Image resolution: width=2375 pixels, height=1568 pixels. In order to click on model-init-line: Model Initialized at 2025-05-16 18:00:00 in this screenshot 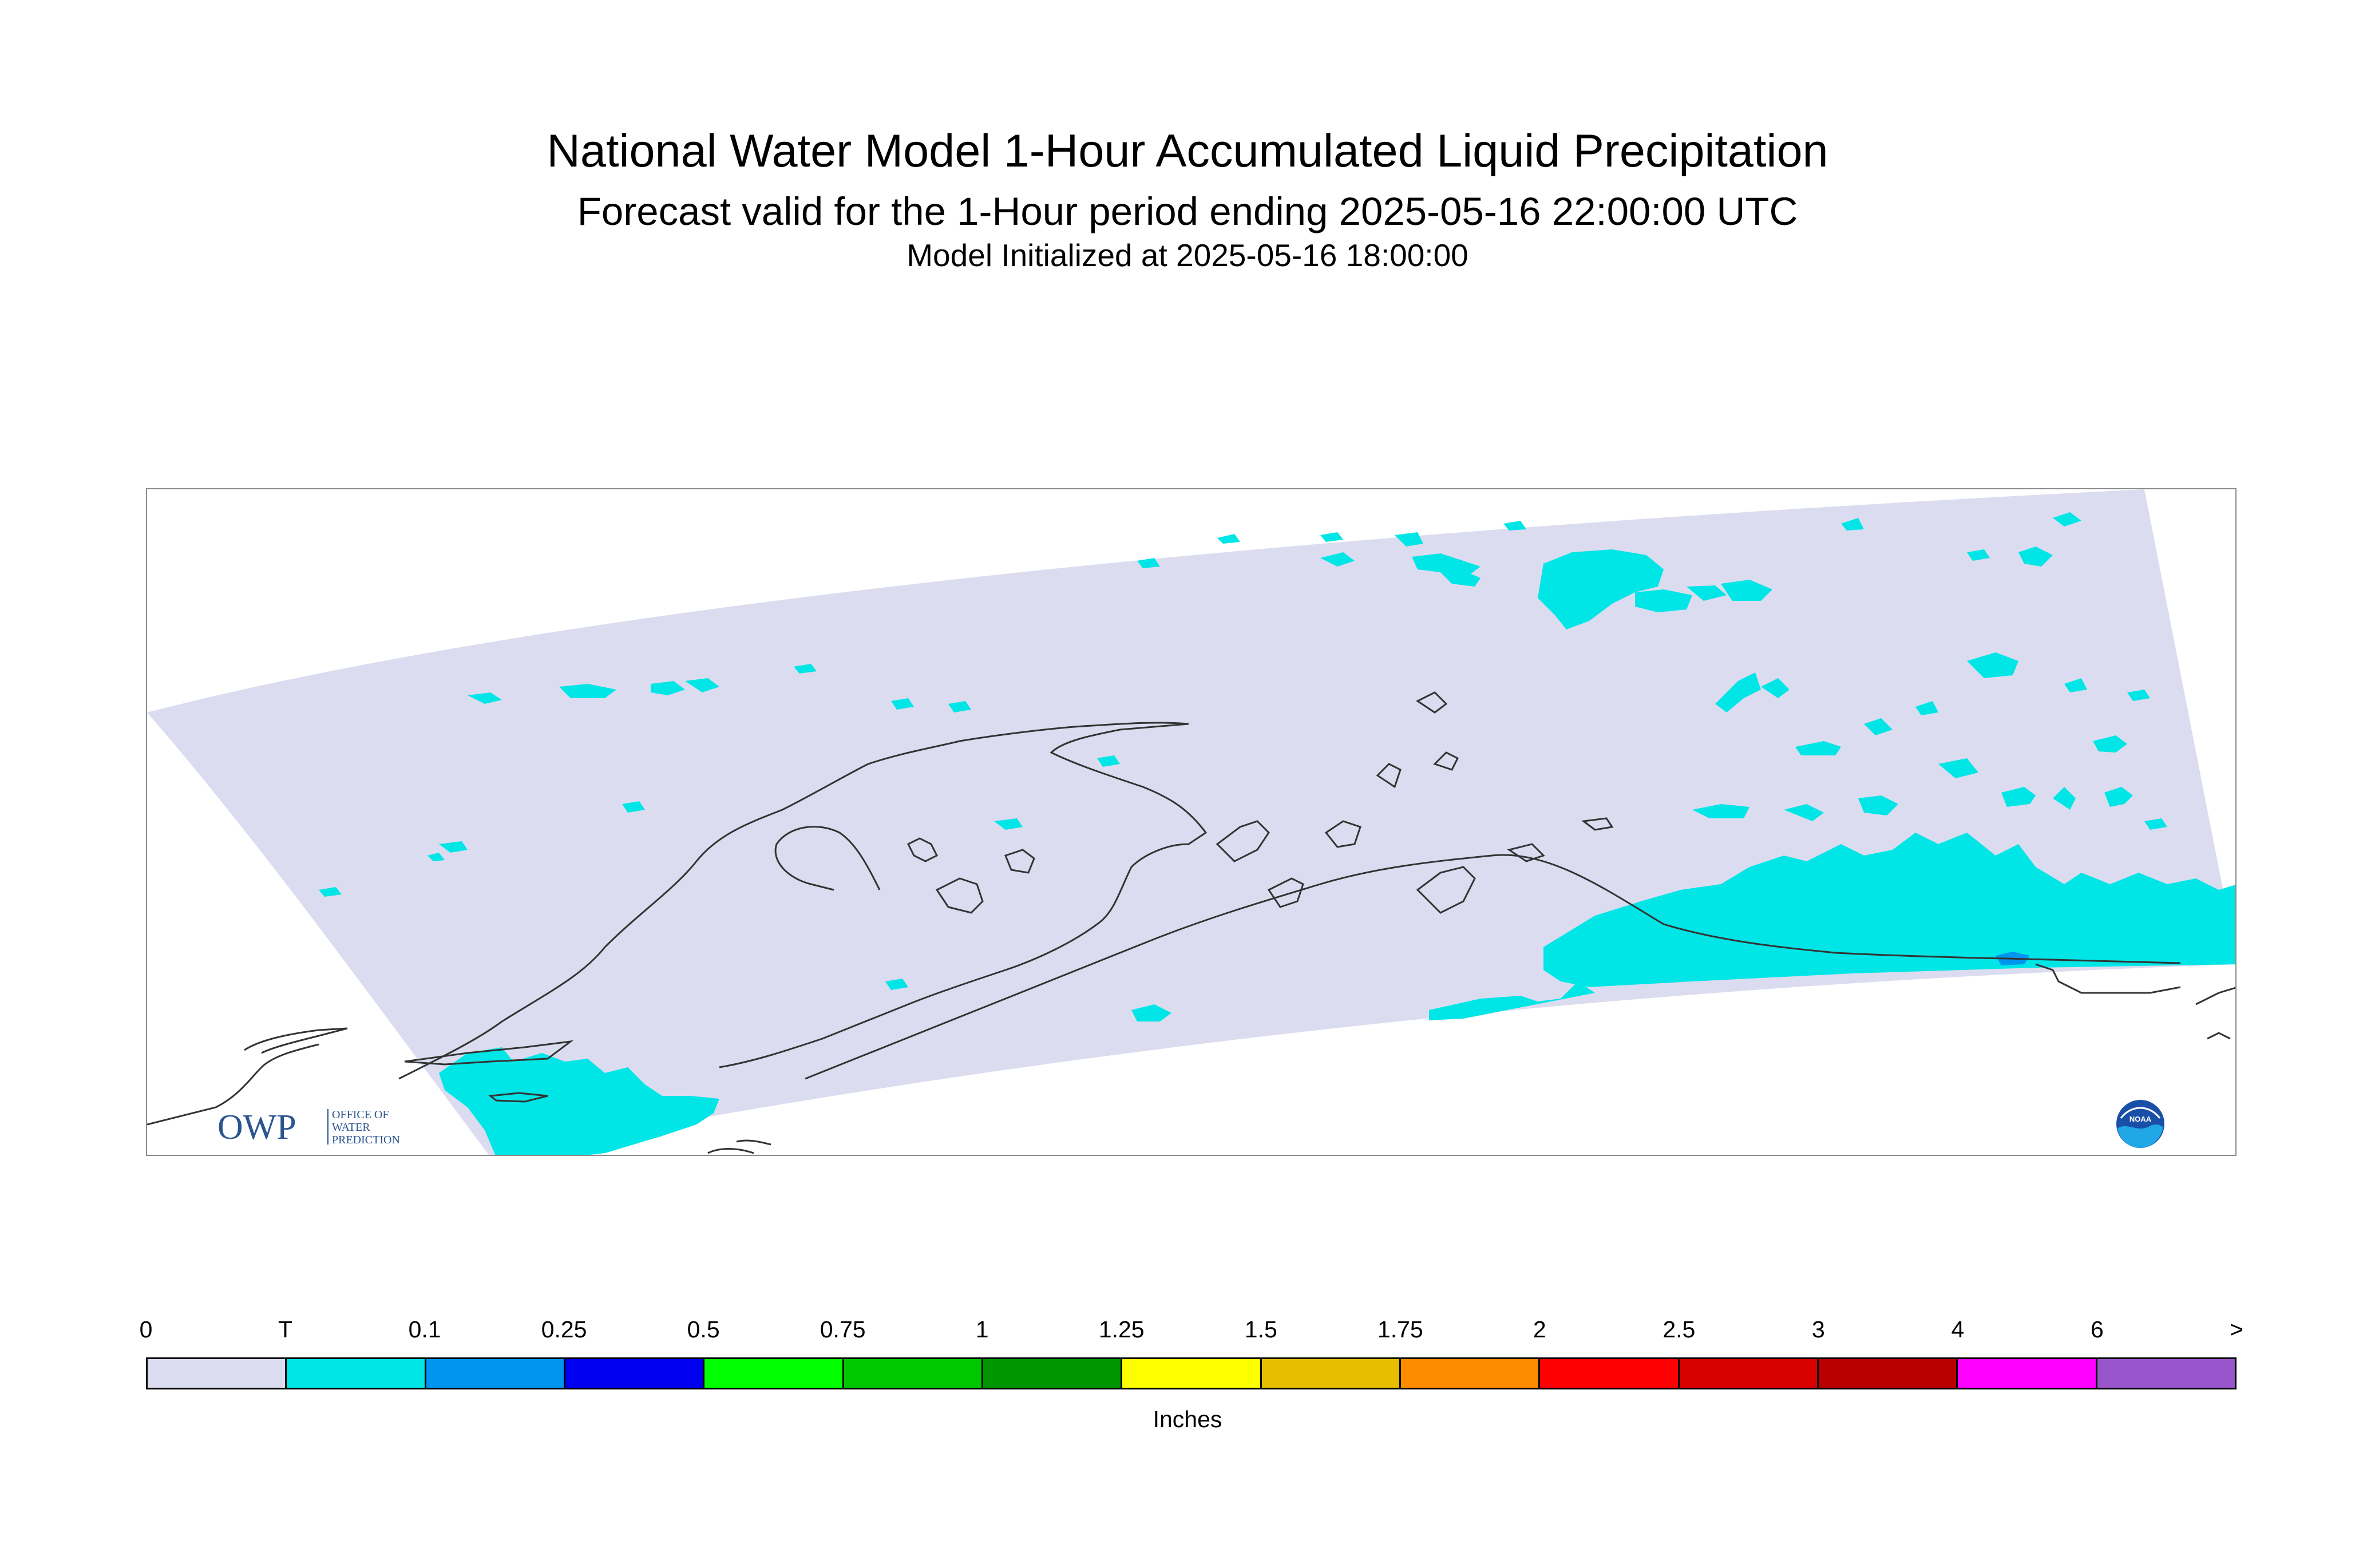, I will do `click(1187, 255)`.